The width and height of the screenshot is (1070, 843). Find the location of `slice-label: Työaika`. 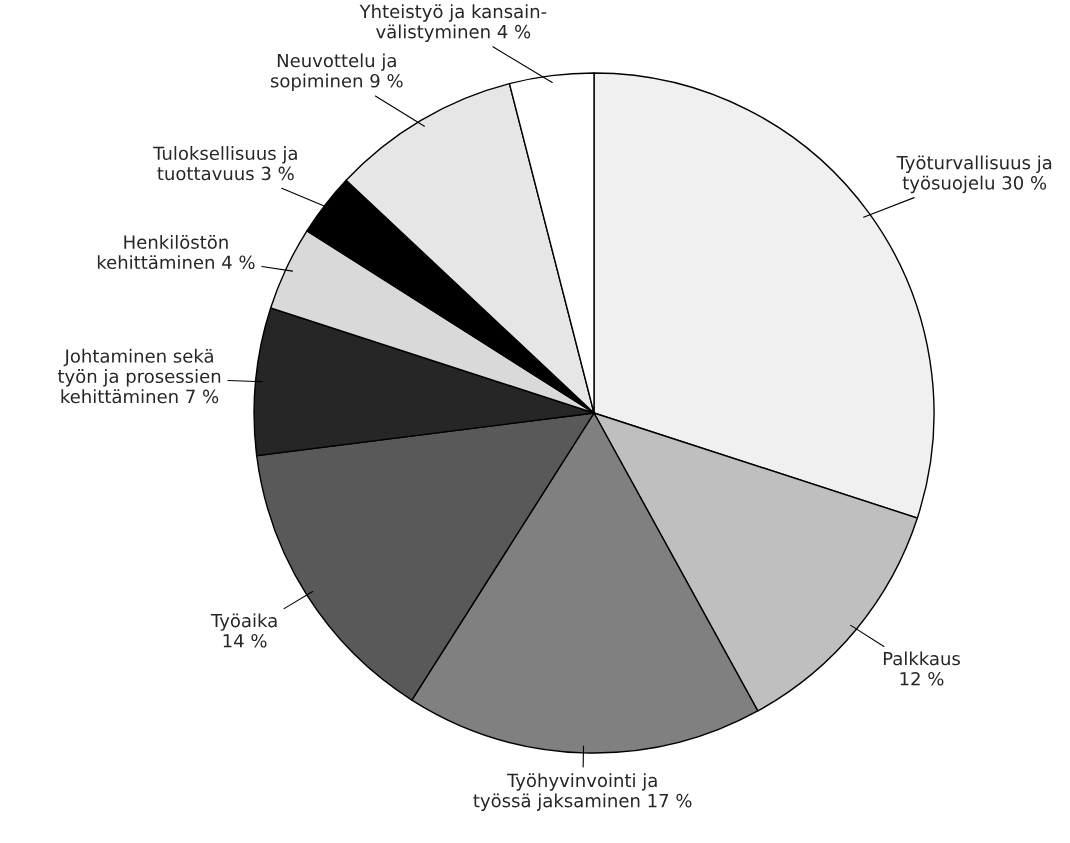

slice-label: Työaika is located at coordinates (243, 622).